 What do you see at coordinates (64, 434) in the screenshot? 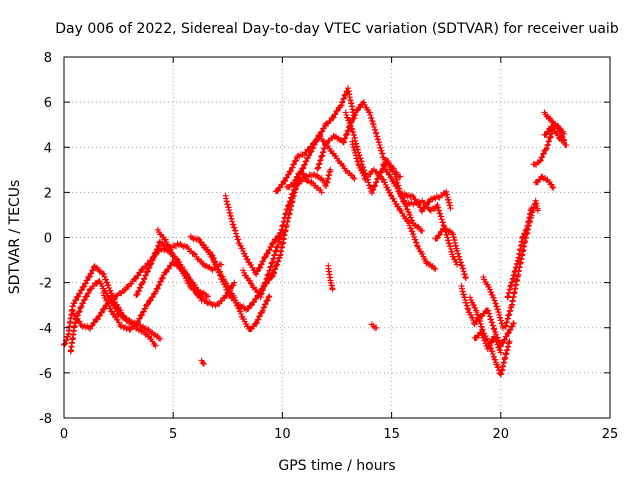
I see `x-tick-label: 0` at bounding box center [64, 434].